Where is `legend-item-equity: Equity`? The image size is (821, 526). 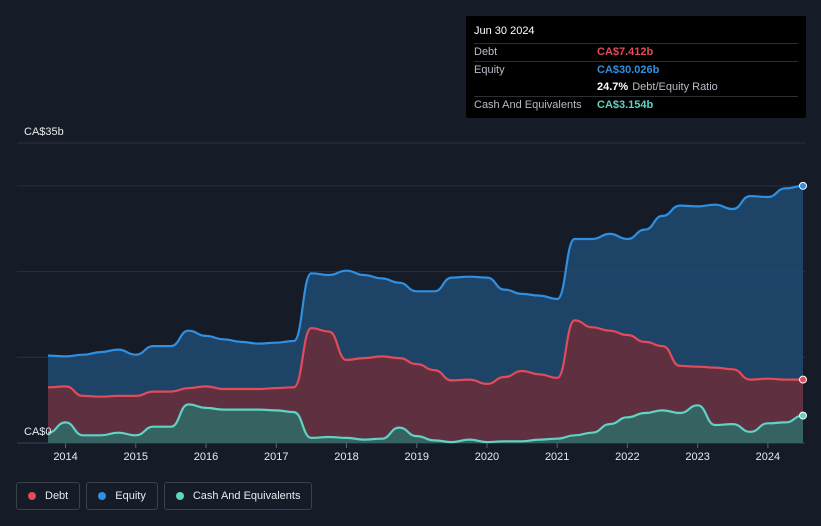
legend-item-equity: Equity is located at coordinates (122, 496).